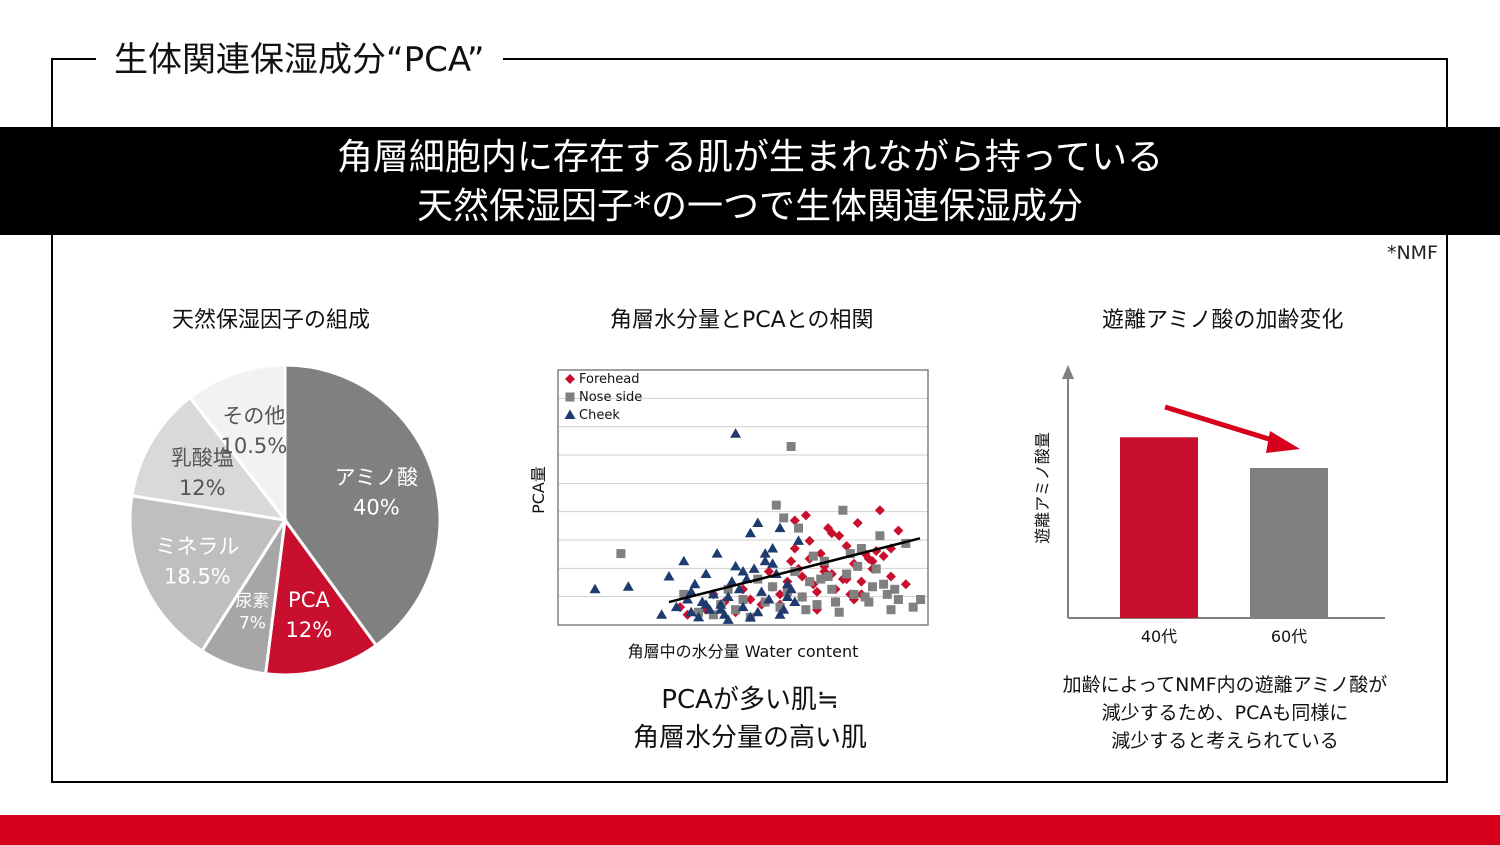 The width and height of the screenshot is (1500, 845). I want to click on y-axis-arrowhead, so click(1068, 372).